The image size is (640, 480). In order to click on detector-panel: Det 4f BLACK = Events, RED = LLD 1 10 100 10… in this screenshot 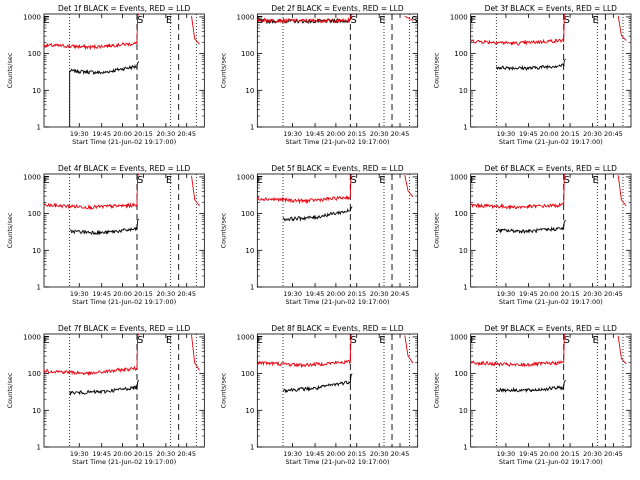, I will do `click(105, 235)`.